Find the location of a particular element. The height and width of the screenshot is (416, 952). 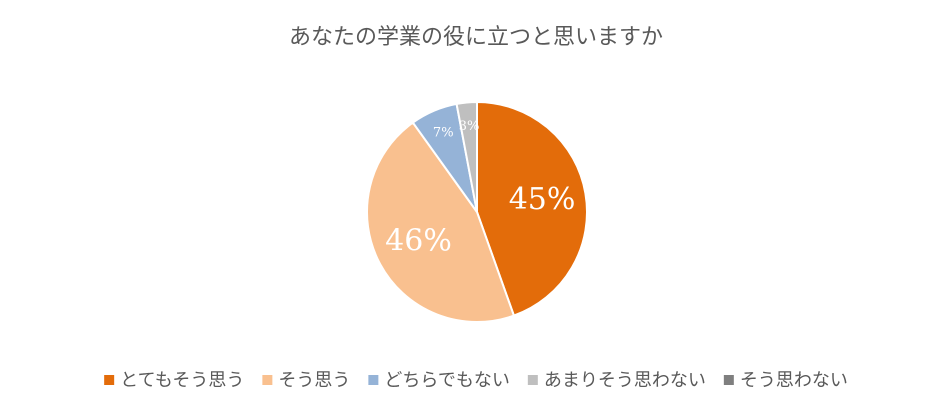

data-label: 45% is located at coordinates (542, 199).